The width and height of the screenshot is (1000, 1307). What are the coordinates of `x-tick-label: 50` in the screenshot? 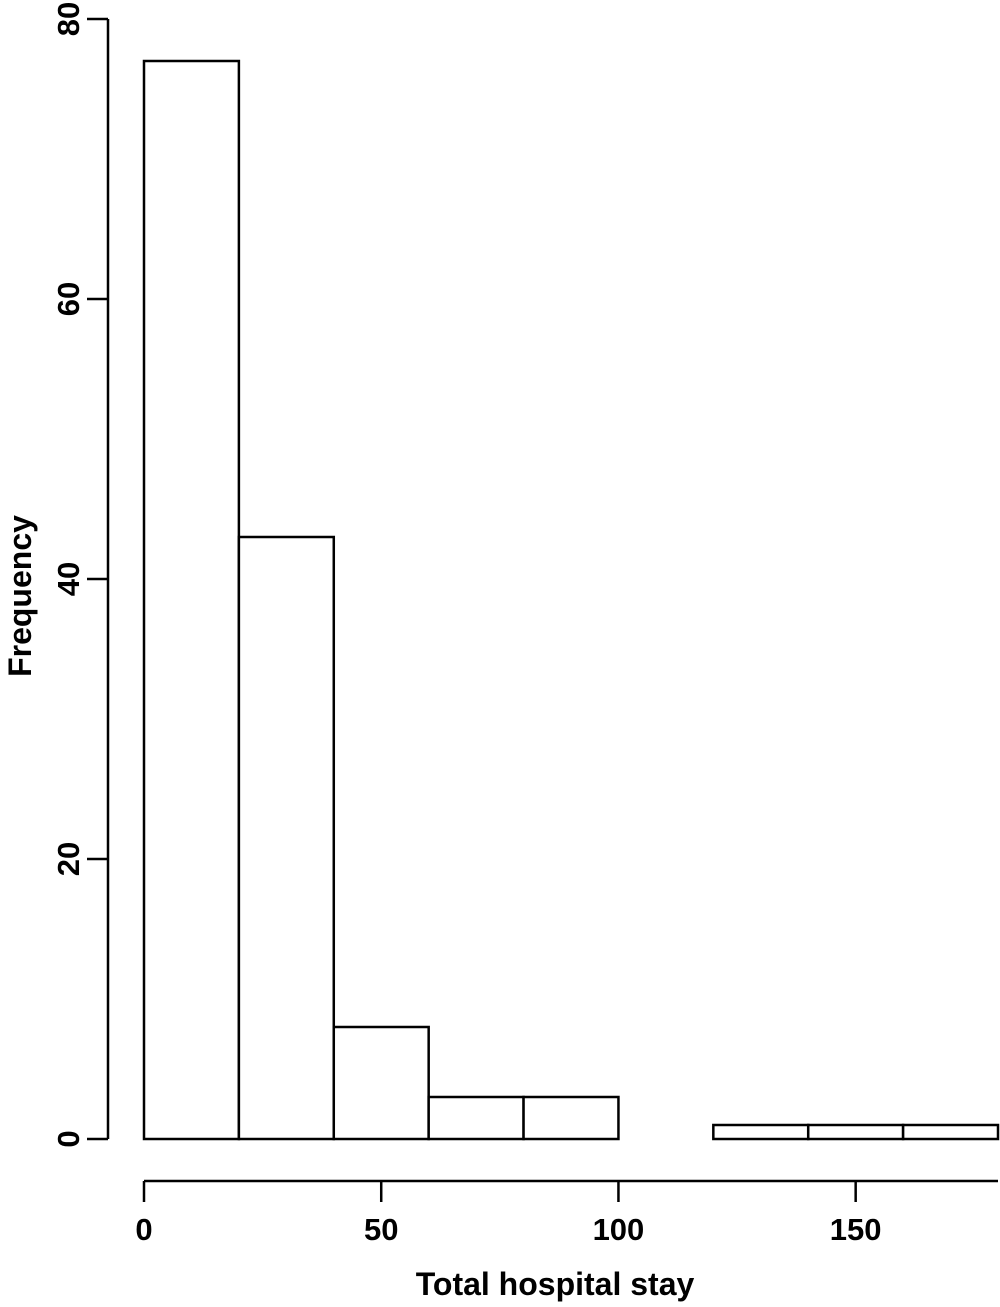 It's located at (381, 1229).